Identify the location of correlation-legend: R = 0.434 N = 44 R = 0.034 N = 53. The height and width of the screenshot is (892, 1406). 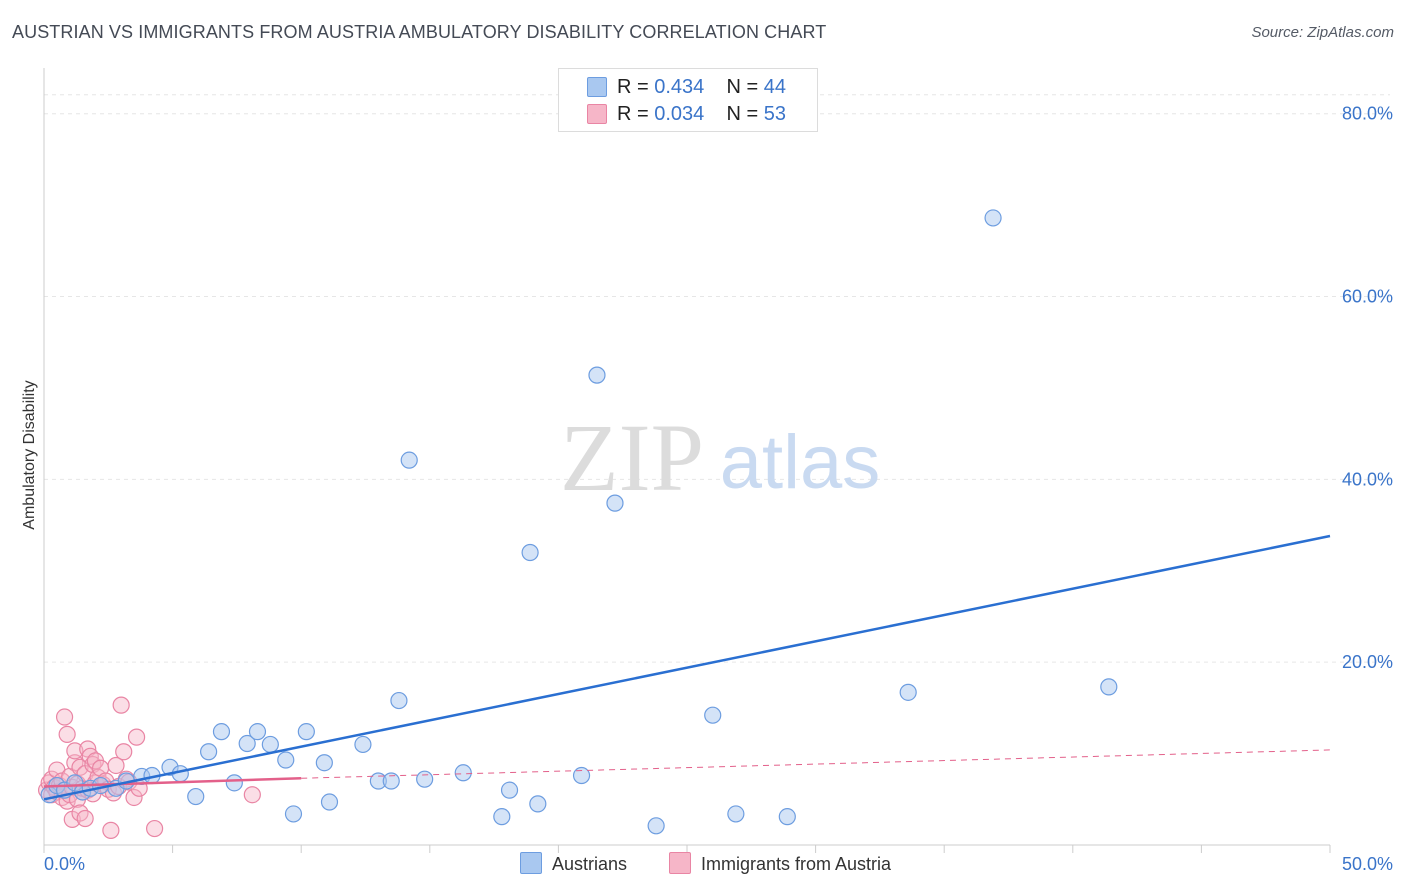
(688, 100).